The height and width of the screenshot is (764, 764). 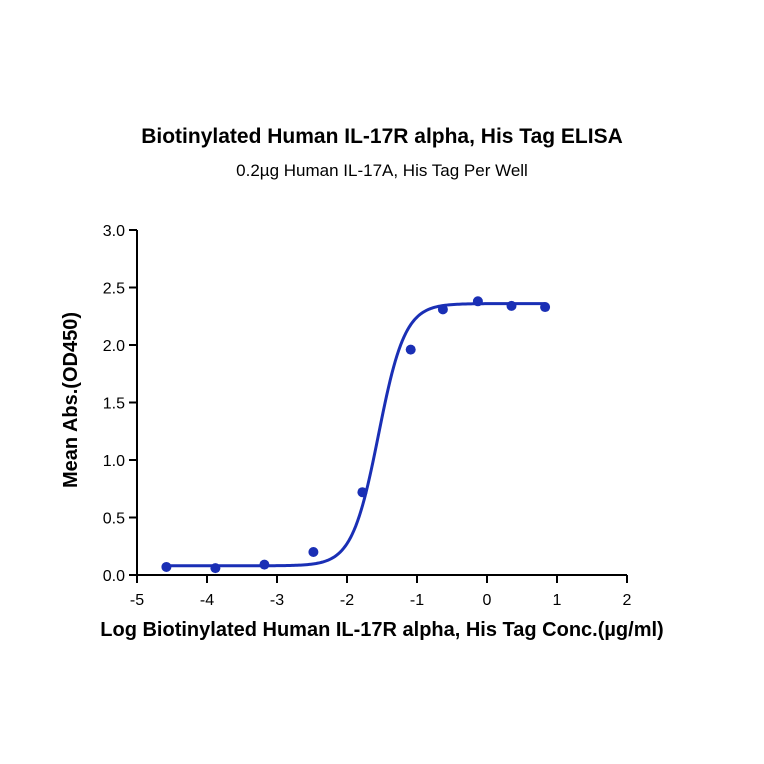 What do you see at coordinates (381, 592) in the screenshot?
I see `x-axis-ticks: -5 -4 -3 -2 -1 0 1 2` at bounding box center [381, 592].